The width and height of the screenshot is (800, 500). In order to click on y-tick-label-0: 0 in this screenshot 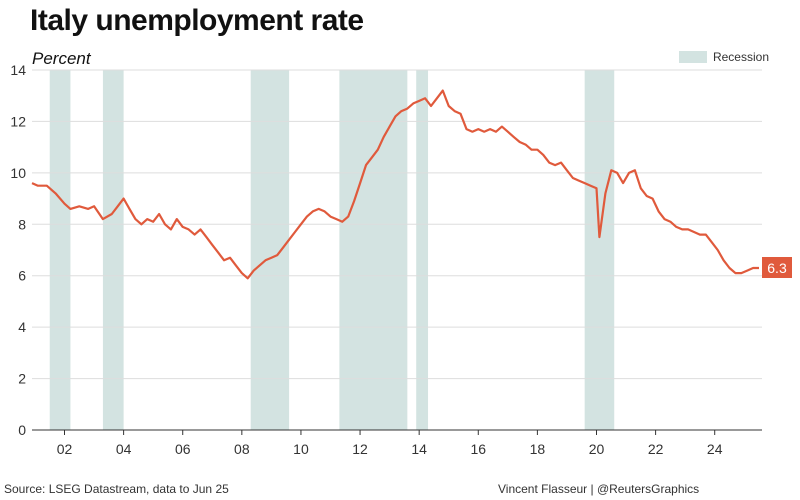, I will do `click(22, 430)`.